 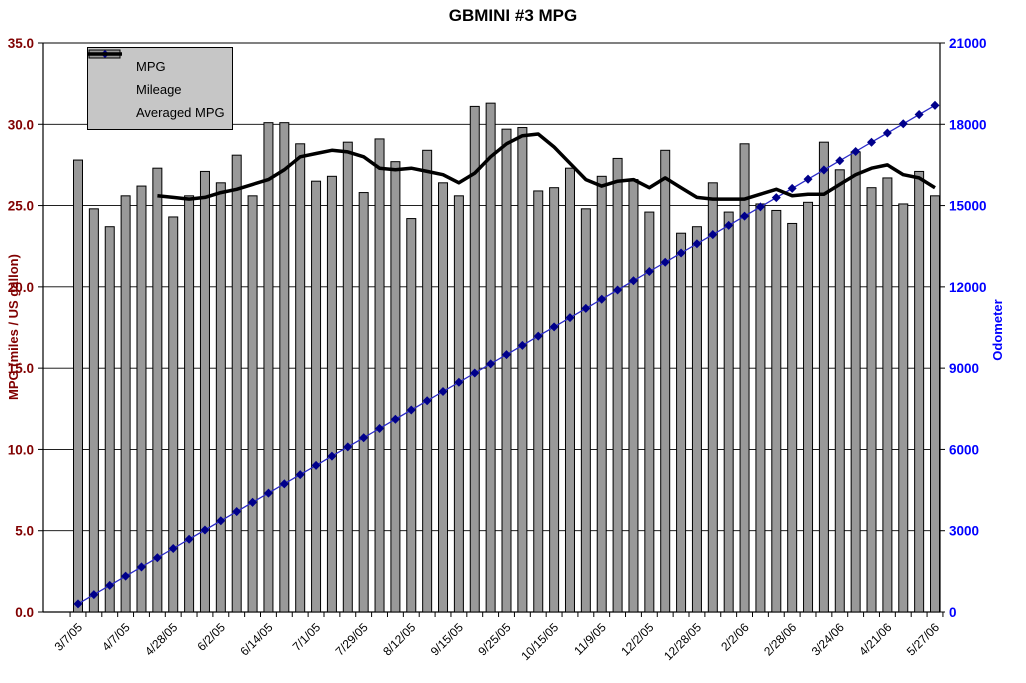 I want to click on right-axis-title: Odometer, so click(x=997, y=330).